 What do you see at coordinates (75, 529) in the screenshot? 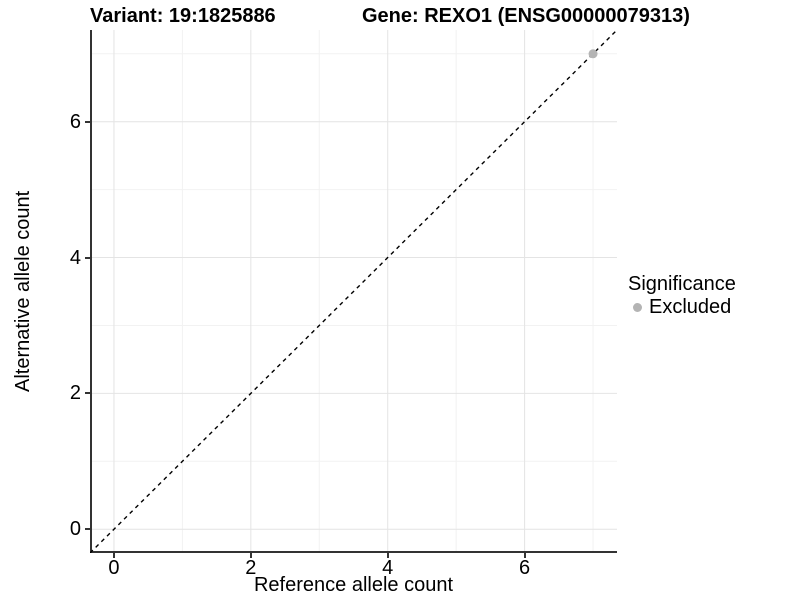
I see `y-tick-label: 0` at bounding box center [75, 529].